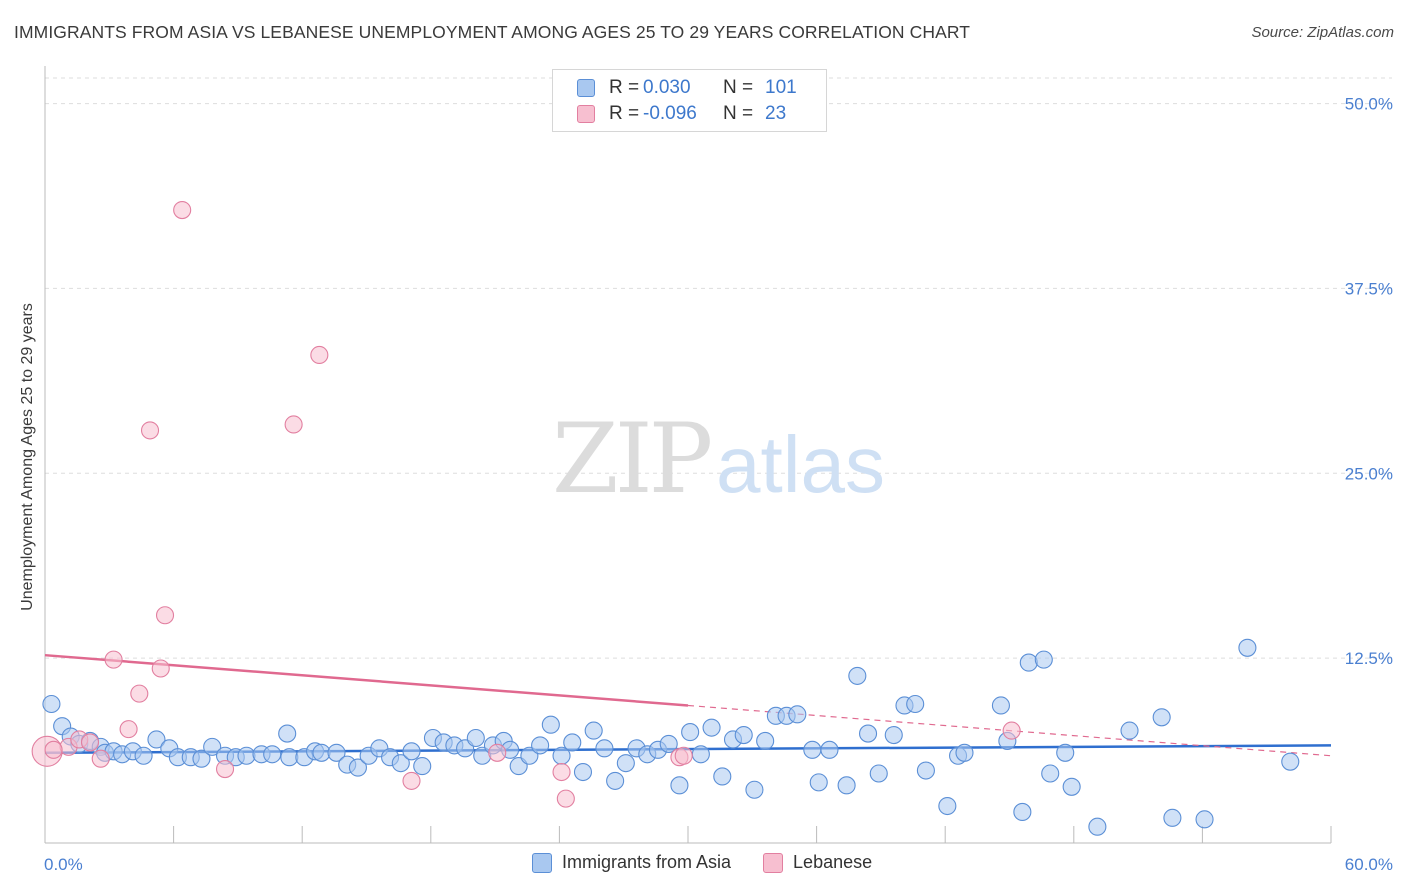 This screenshot has width=1406, height=892. What do you see at coordinates (670, 113) in the screenshot?
I see `legend-r-value: -0.096` at bounding box center [670, 113].